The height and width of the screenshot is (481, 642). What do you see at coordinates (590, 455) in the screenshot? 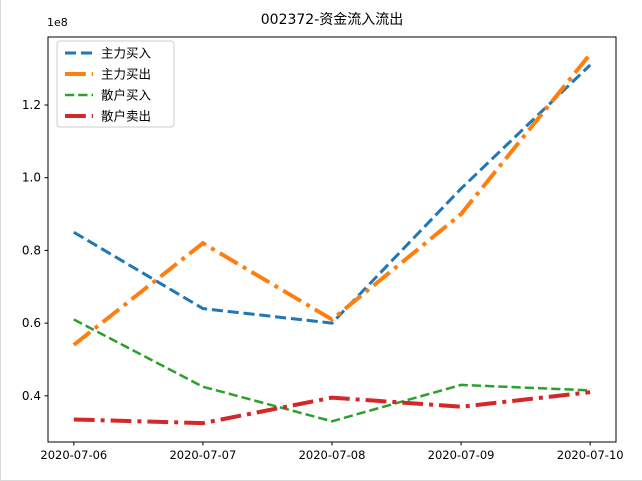
I see `x-tick-label: 2020-07-10` at bounding box center [590, 455].